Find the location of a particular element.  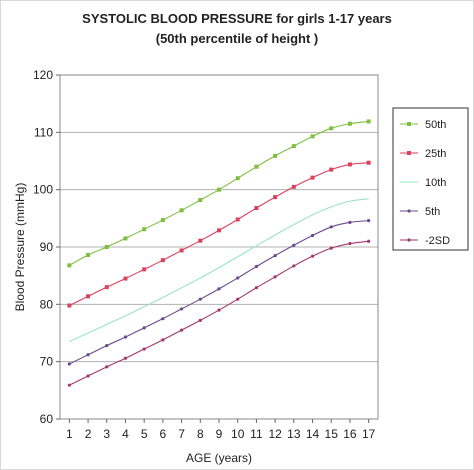

x-tick-label: 12 is located at coordinates (275, 434).